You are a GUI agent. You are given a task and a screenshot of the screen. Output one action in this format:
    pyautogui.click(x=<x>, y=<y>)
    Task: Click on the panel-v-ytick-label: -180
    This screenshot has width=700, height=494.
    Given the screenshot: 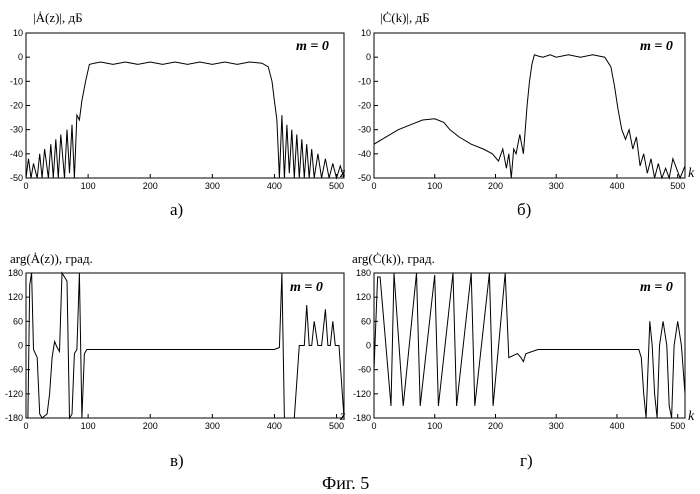 What is the action you would take?
    pyautogui.click(x=14, y=418)
    